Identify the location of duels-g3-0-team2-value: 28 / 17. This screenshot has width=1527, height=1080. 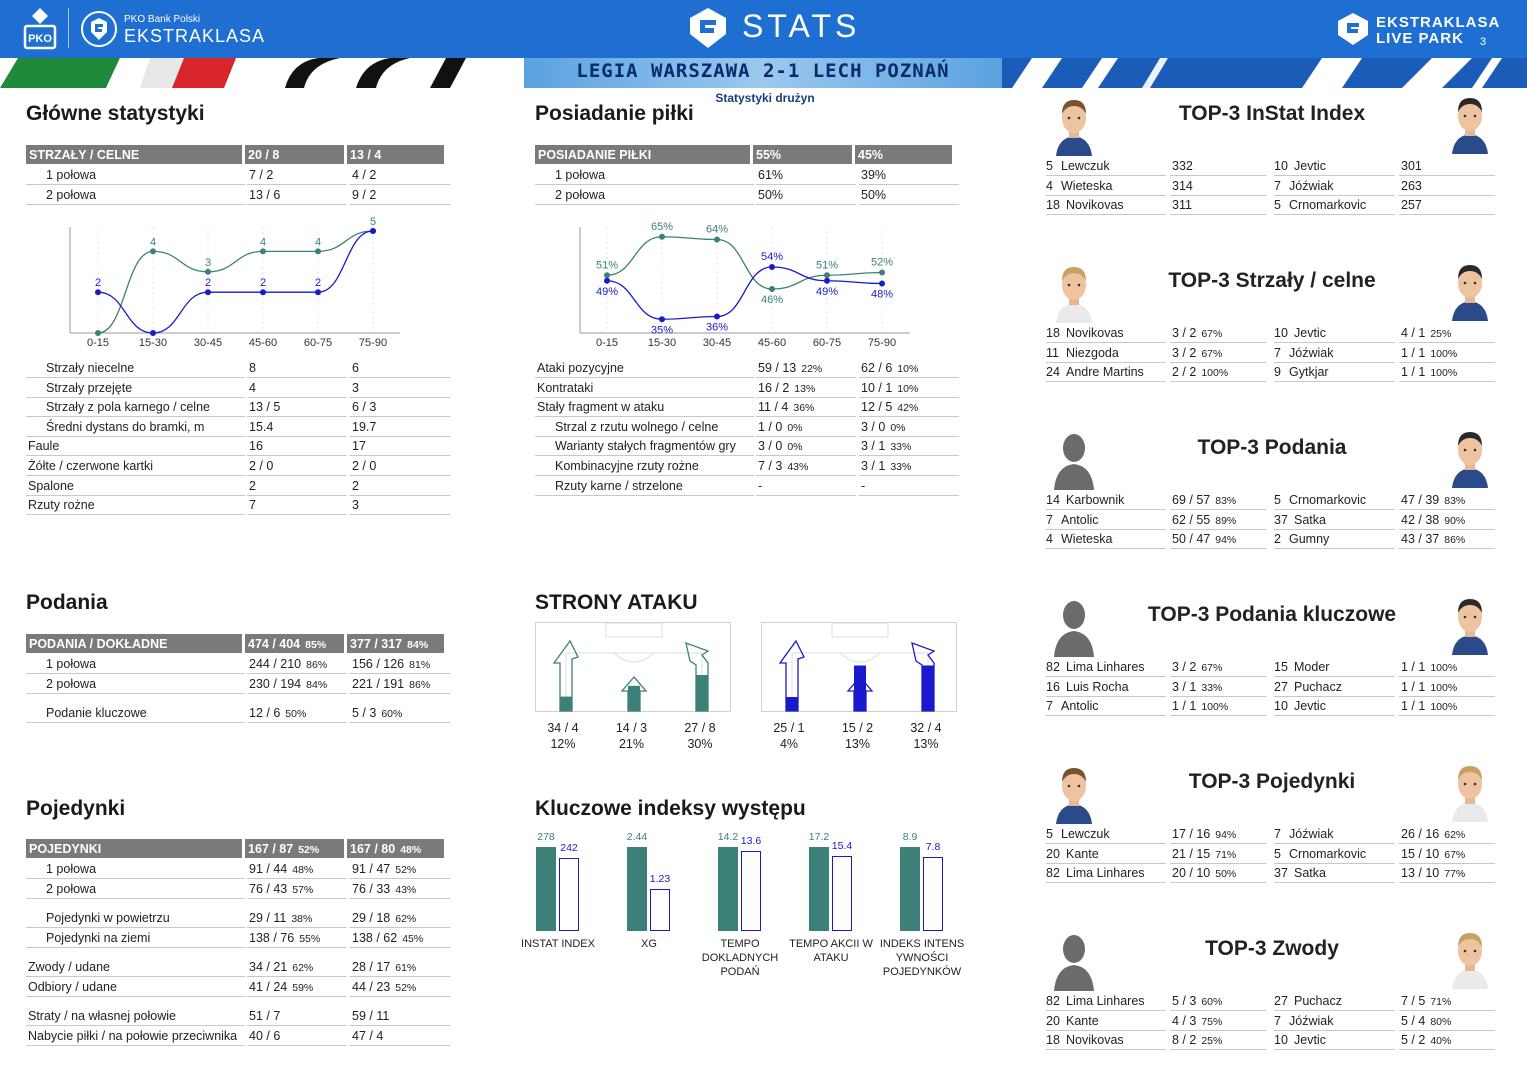
(371, 967).